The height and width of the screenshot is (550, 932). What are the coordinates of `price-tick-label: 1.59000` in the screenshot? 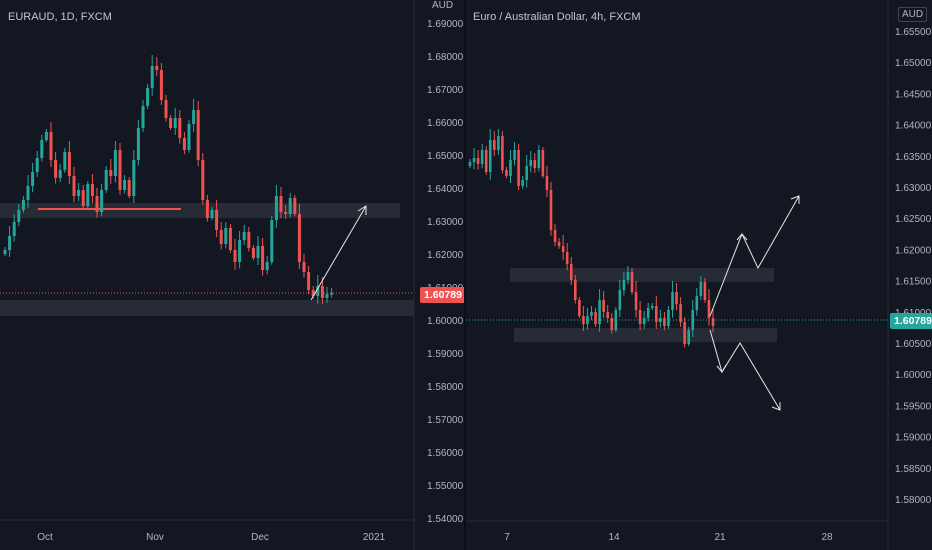 It's located at (445, 354).